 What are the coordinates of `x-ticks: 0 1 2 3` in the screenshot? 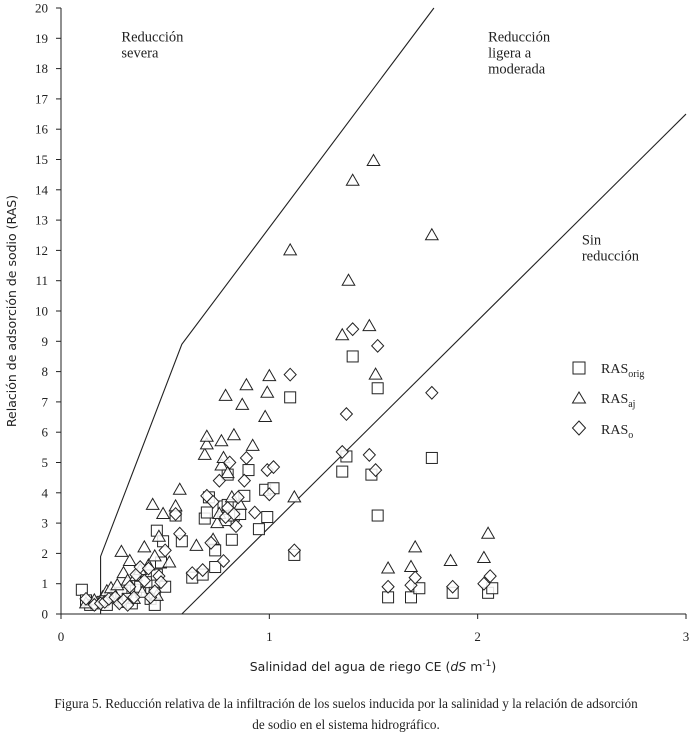 It's located at (373, 629).